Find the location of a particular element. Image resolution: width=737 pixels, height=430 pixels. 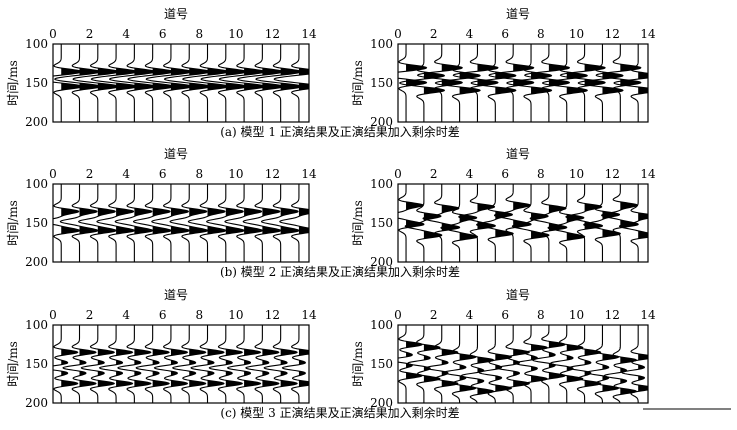

caption-c: (c) 模型 3 正演结果及正演结果加入剩余时差 is located at coordinates (339, 412).